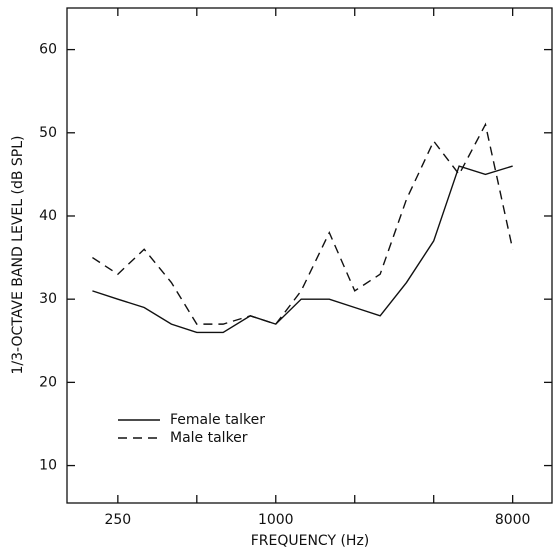  Describe the element at coordinates (117, 520) in the screenshot. I see `x-tick-label: 250` at that location.